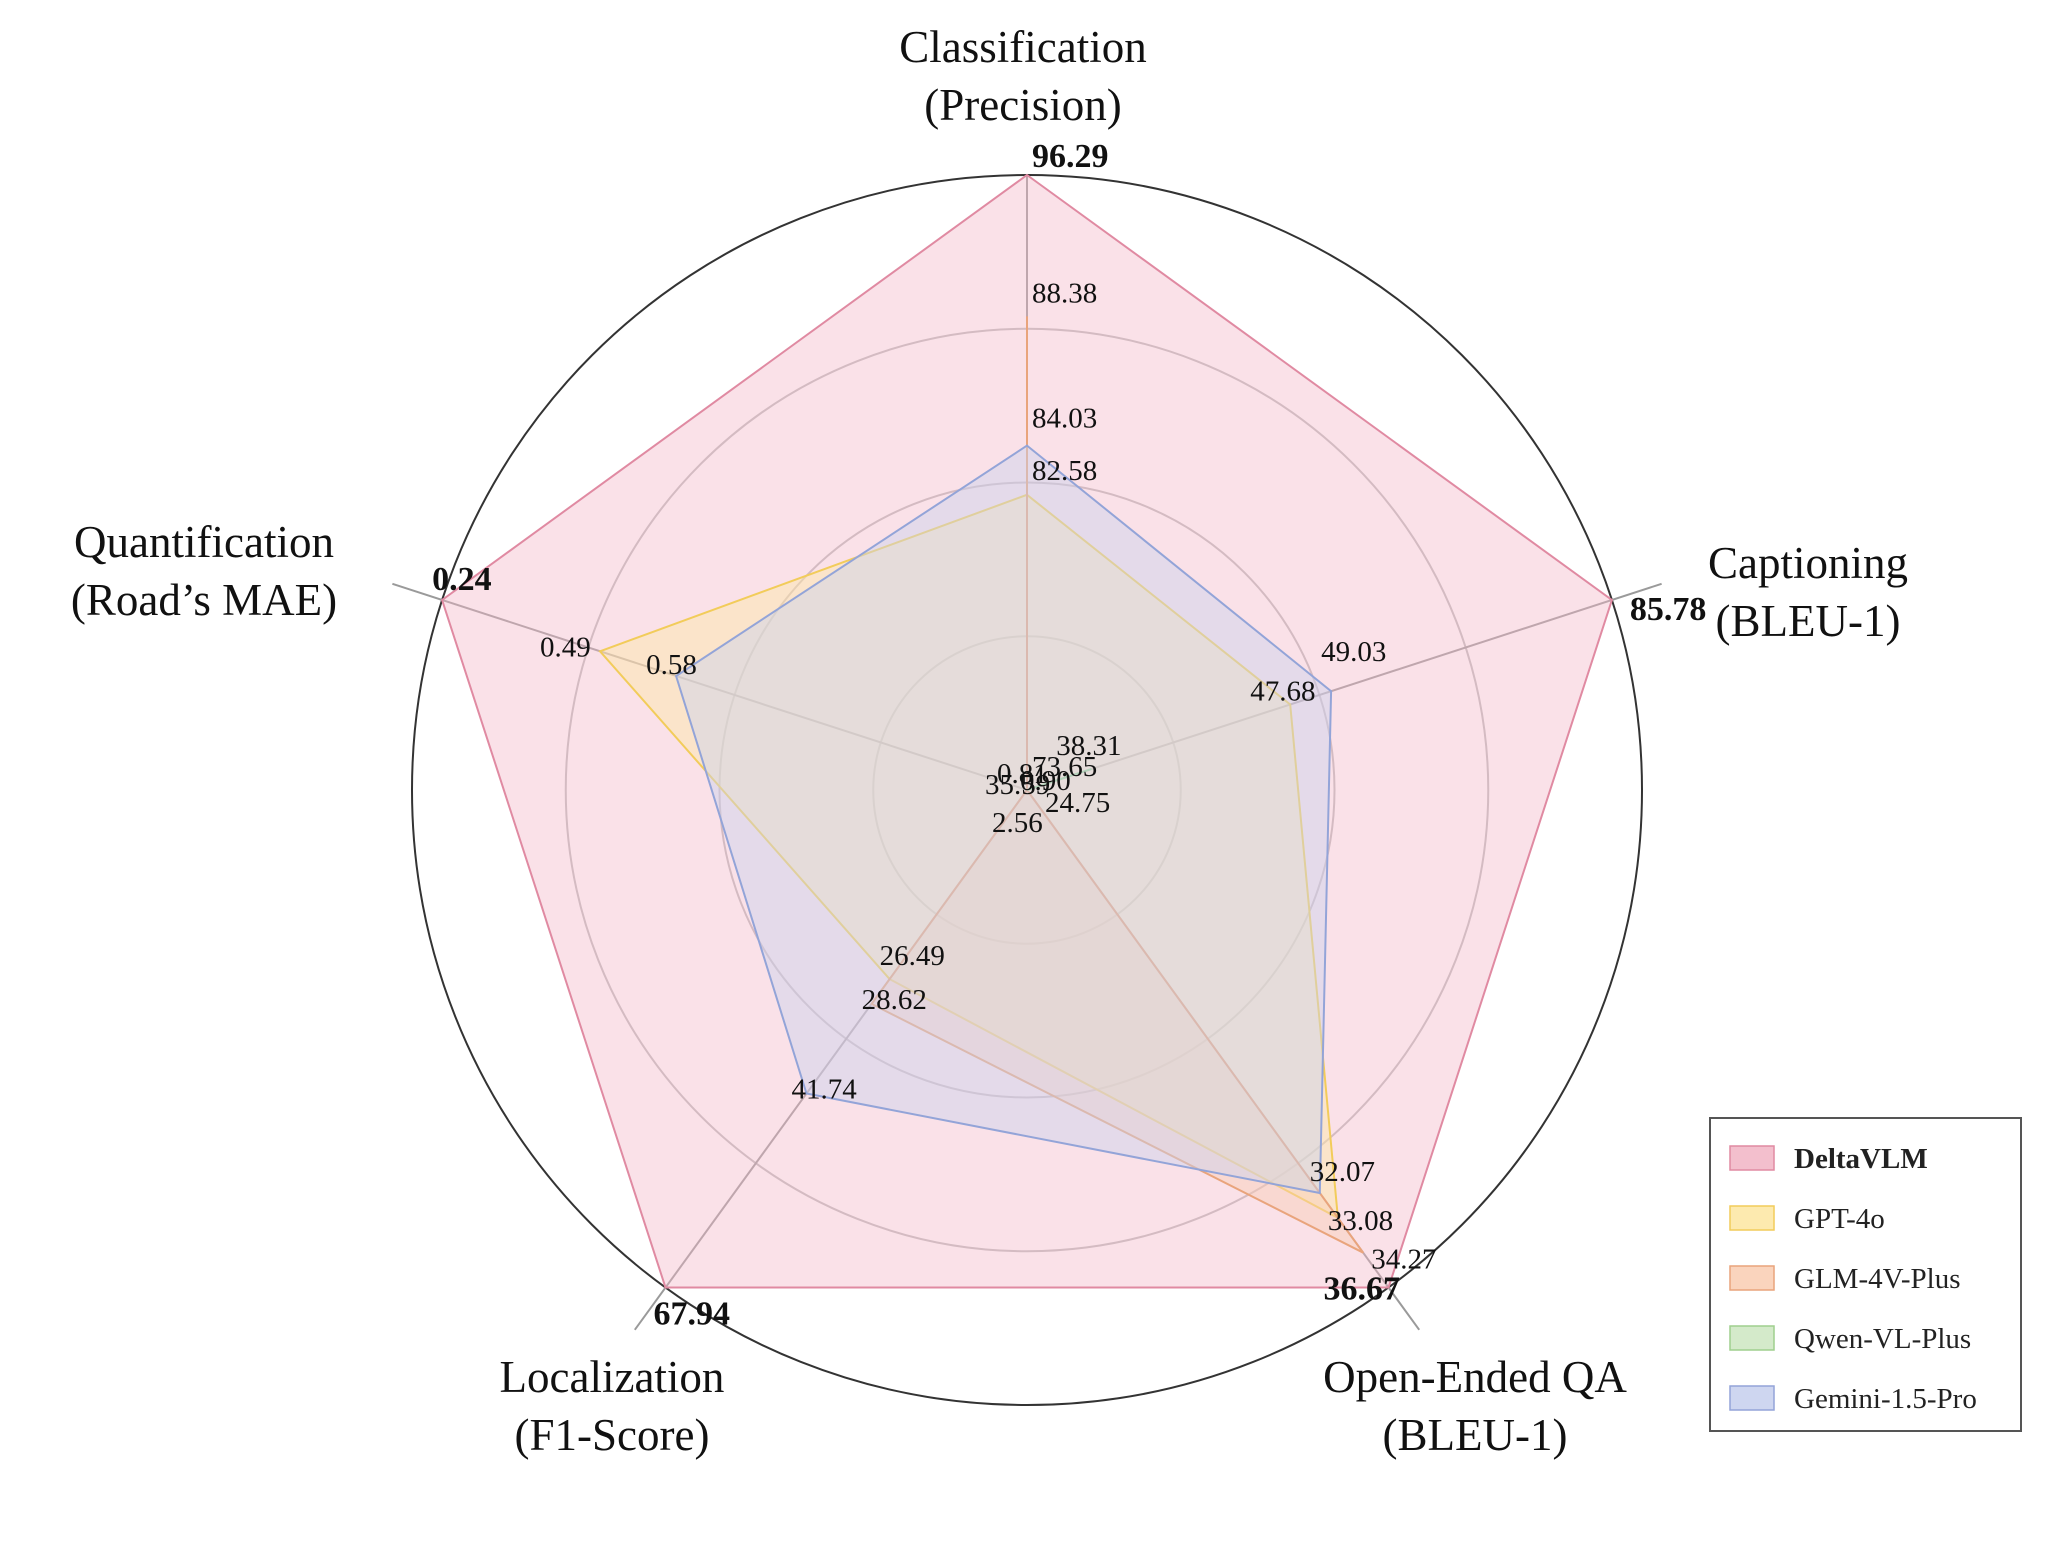 Image resolution: width=2056 pixels, height=1552 pixels. Describe the element at coordinates (1064, 293) in the screenshot. I see `value-label-glm-4v-plus-1: 88.38` at that location.